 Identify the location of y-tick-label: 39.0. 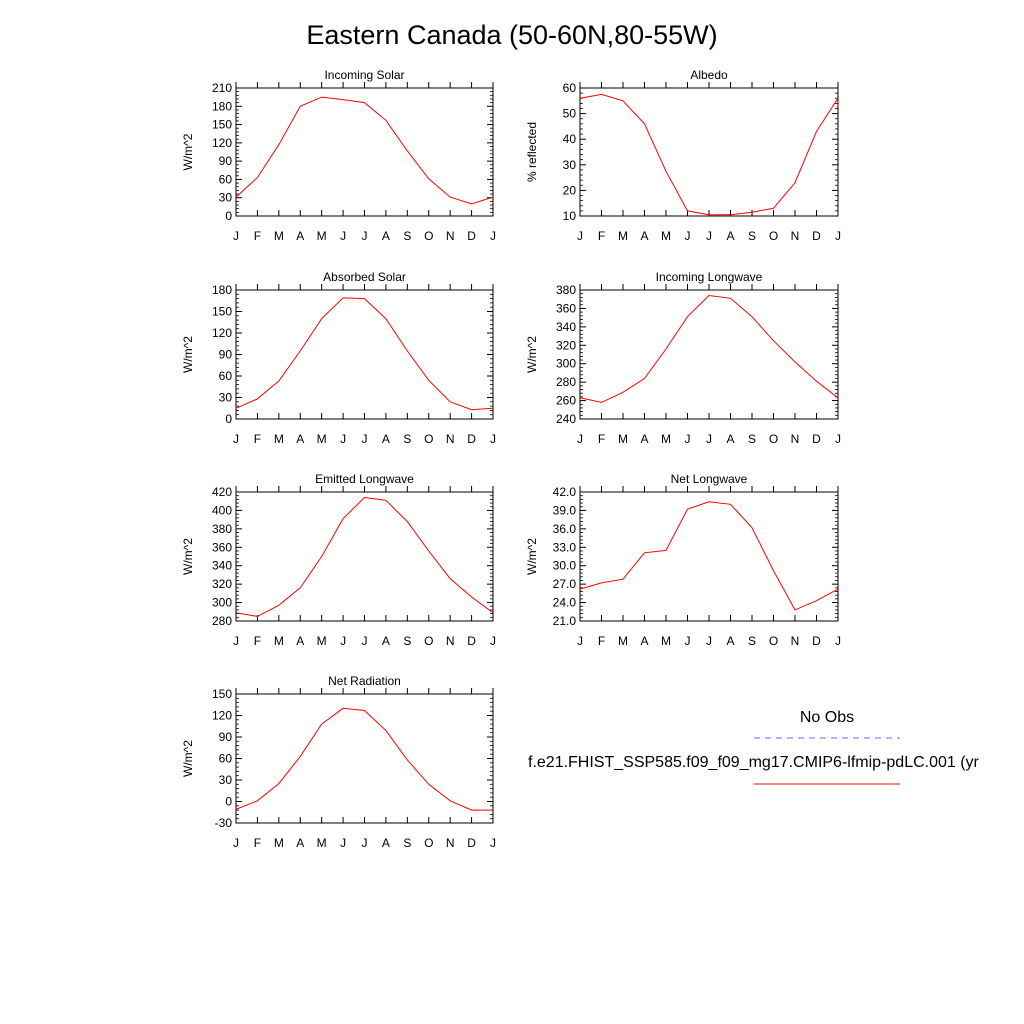
(565, 510).